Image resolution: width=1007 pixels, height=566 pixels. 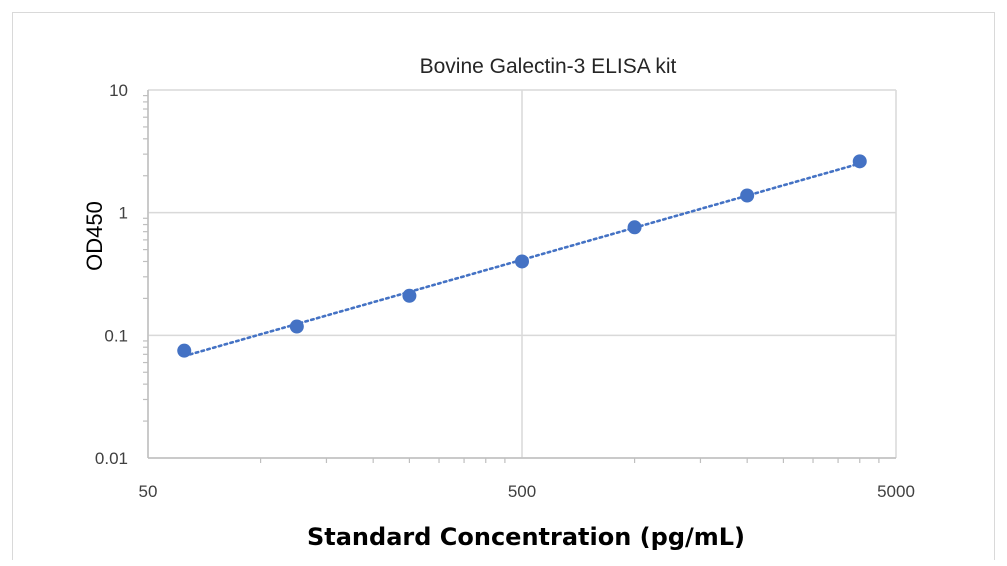 What do you see at coordinates (526, 537) in the screenshot?
I see `x-axis-label: Standard Concentration (pg/mL)` at bounding box center [526, 537].